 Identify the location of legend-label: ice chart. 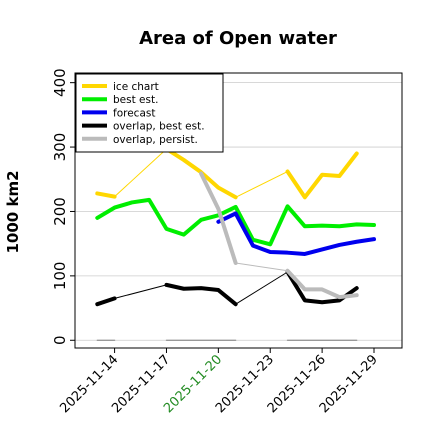
(136, 87).